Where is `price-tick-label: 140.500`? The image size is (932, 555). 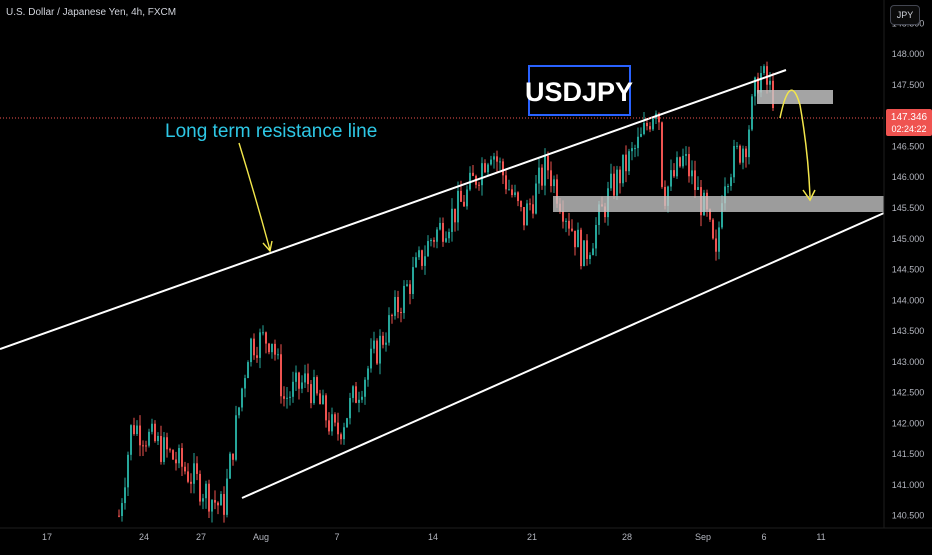 price-tick-label: 140.500 is located at coordinates (908, 516).